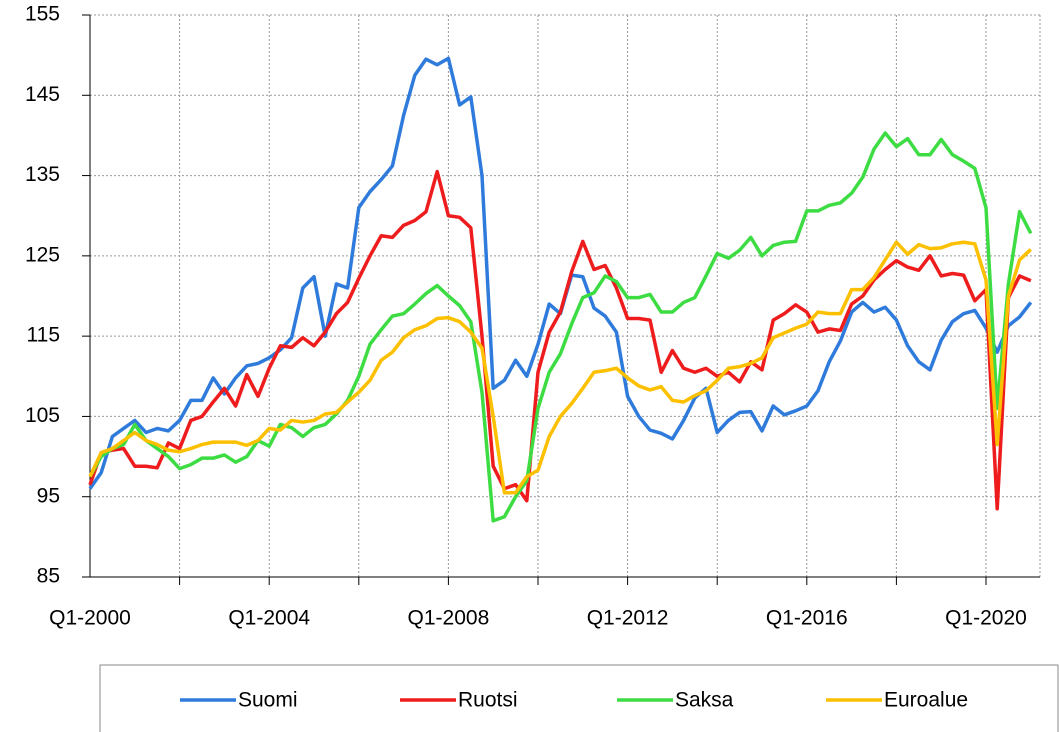 Image resolution: width=1059 pixels, height=732 pixels. I want to click on legend-box, so click(579, 698).